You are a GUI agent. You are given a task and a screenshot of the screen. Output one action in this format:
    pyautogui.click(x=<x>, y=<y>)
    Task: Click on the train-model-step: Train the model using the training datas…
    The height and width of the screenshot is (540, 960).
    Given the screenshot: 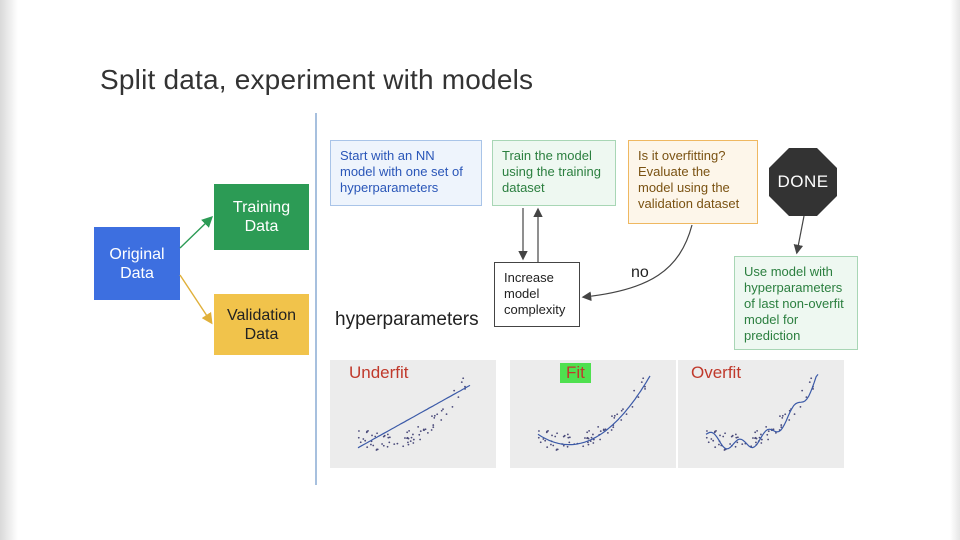 What is the action you would take?
    pyautogui.click(x=554, y=173)
    